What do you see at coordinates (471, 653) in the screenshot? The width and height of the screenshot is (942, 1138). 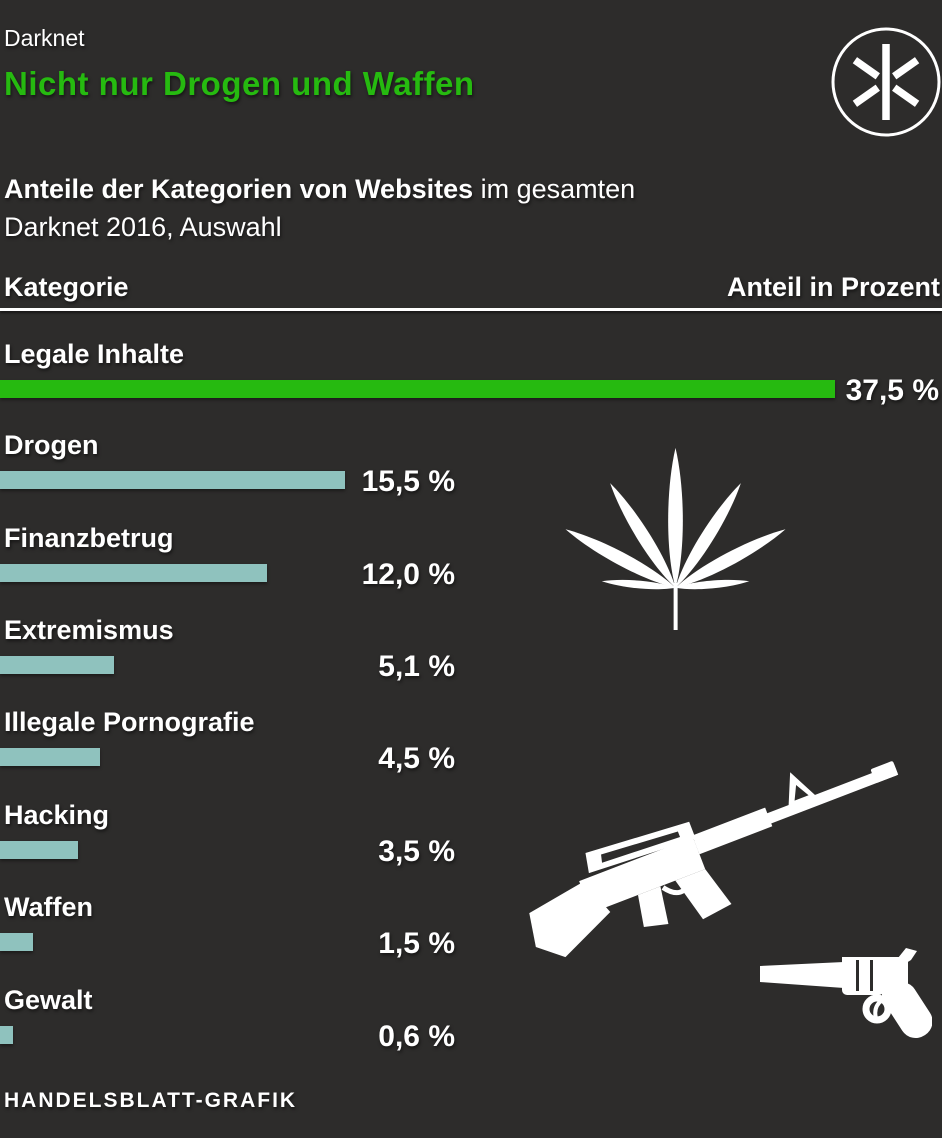 I see `chart-row-extremismus: Extremismus 5,1 %` at bounding box center [471, 653].